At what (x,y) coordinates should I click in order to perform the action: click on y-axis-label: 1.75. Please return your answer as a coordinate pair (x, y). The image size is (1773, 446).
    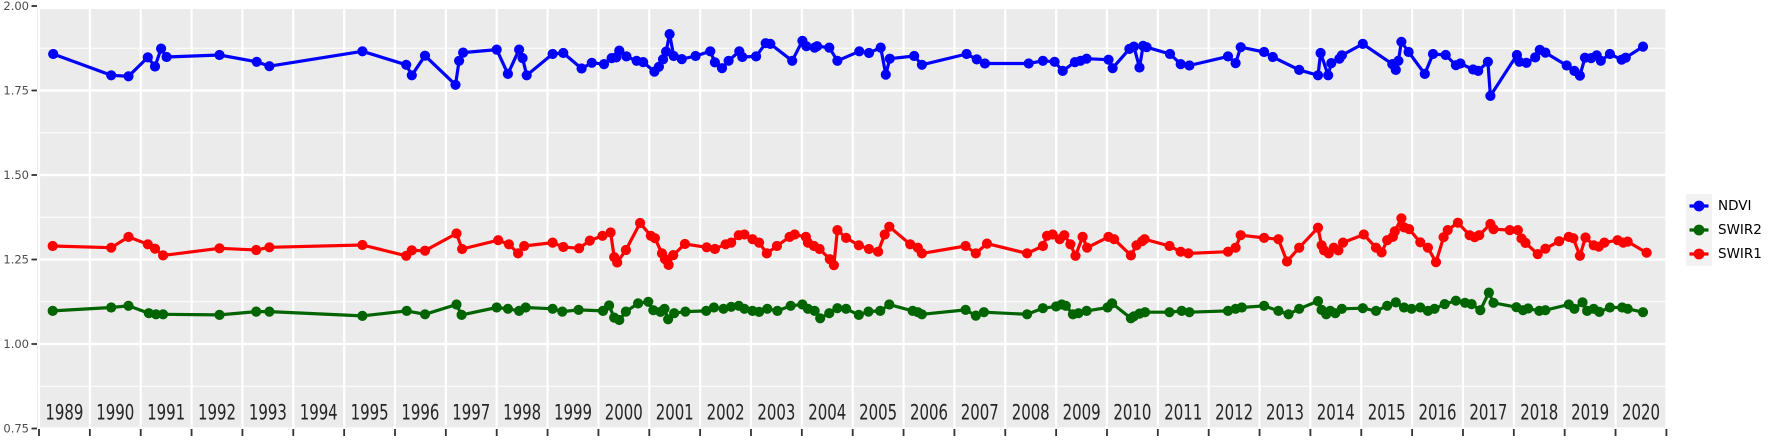
    Looking at the image, I should click on (16, 91).